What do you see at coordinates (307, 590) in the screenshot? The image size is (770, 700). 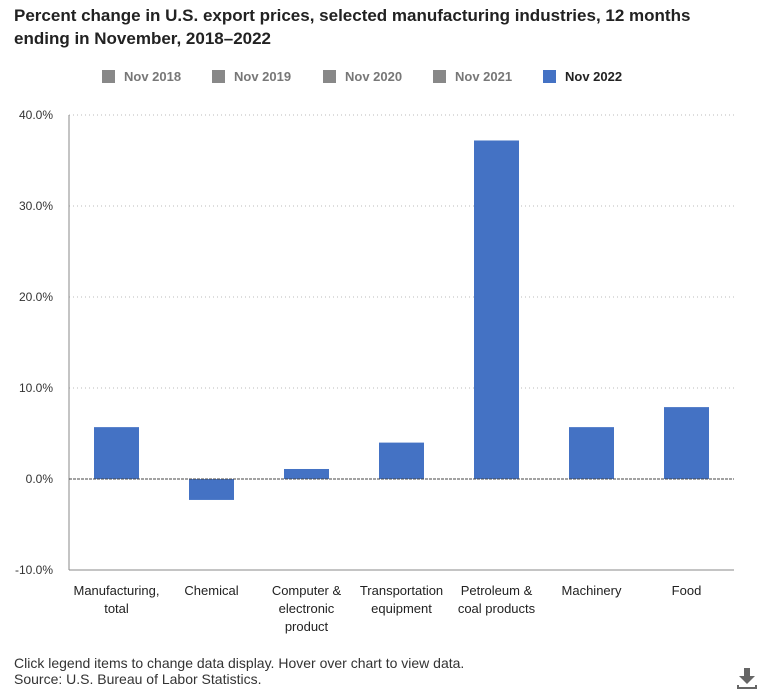 I see `x-category-label: Computer &` at bounding box center [307, 590].